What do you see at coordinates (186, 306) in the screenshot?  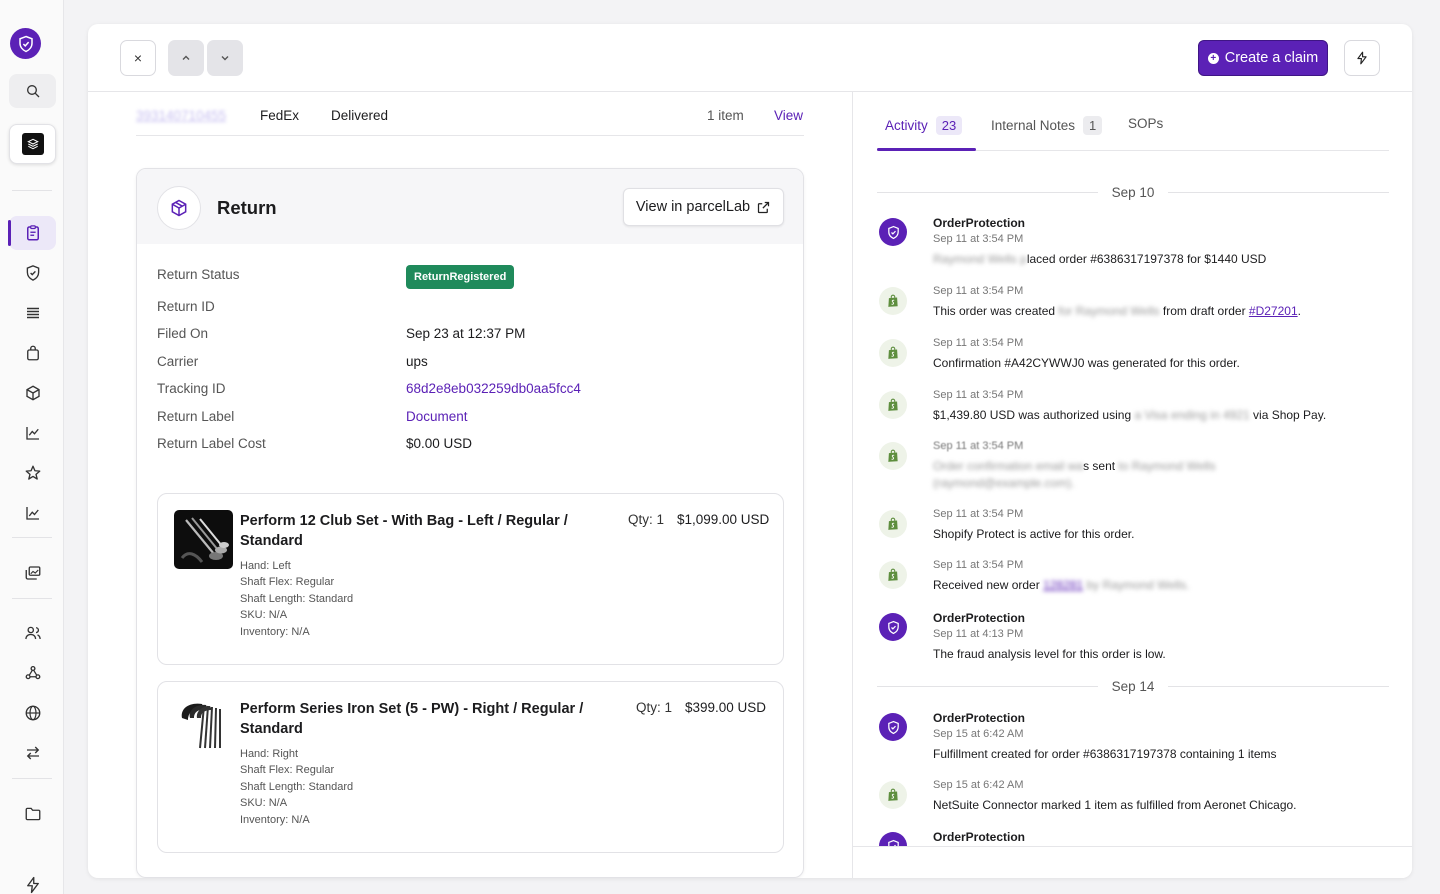 I see `field-label-return-id: Return ID` at bounding box center [186, 306].